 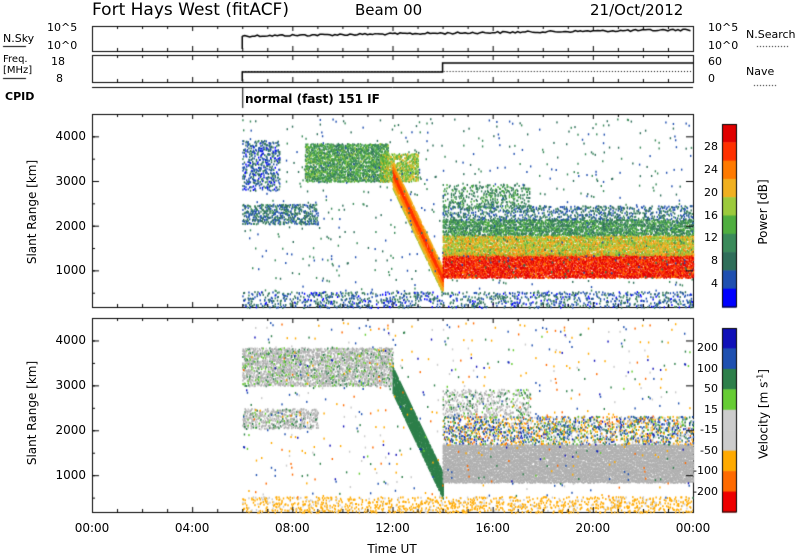 What do you see at coordinates (711, 146) in the screenshot?
I see `power-cb-tick-0: 28` at bounding box center [711, 146].